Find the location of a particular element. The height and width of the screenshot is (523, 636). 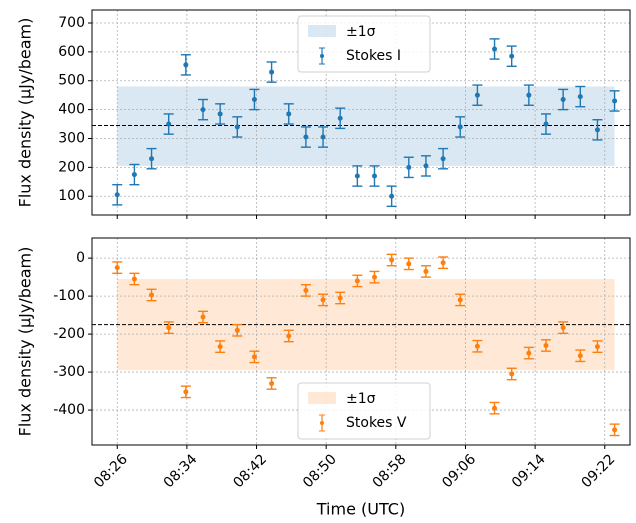

legend: ±1σ Stokes I is located at coordinates (364, 44).